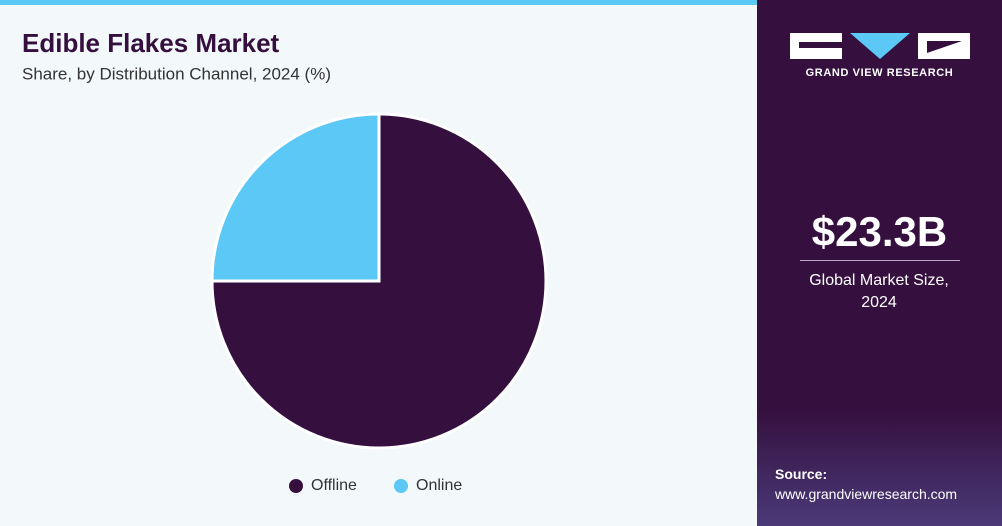 This screenshot has width=1002, height=526. Describe the element at coordinates (378, 2) in the screenshot. I see `top-bar` at that location.